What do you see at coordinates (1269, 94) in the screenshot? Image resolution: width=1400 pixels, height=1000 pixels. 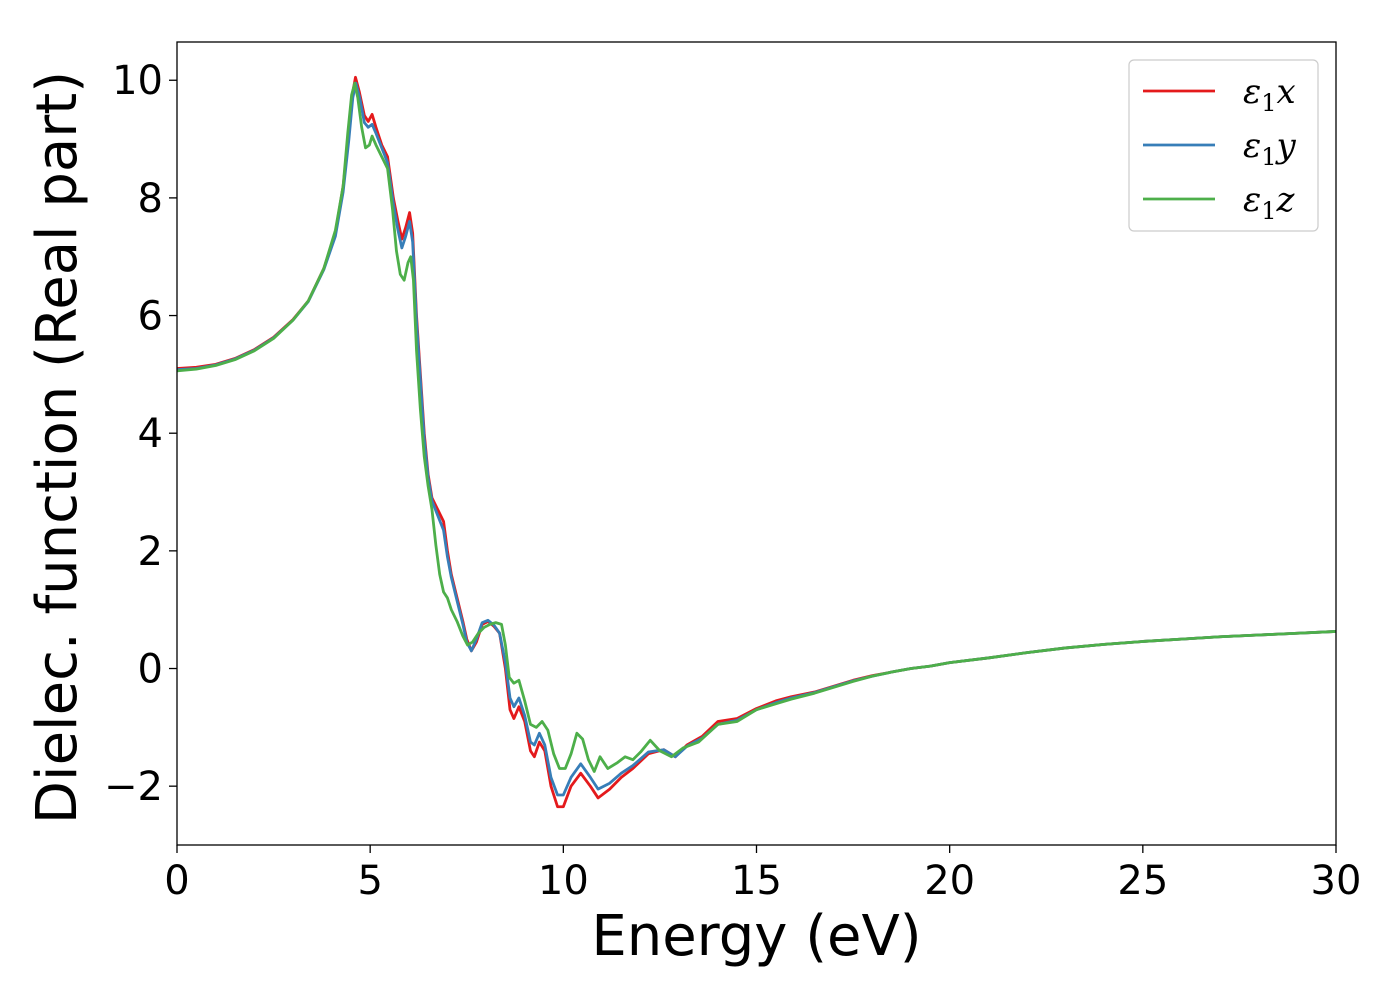 I see `legend-label: ε1x` at bounding box center [1269, 94].